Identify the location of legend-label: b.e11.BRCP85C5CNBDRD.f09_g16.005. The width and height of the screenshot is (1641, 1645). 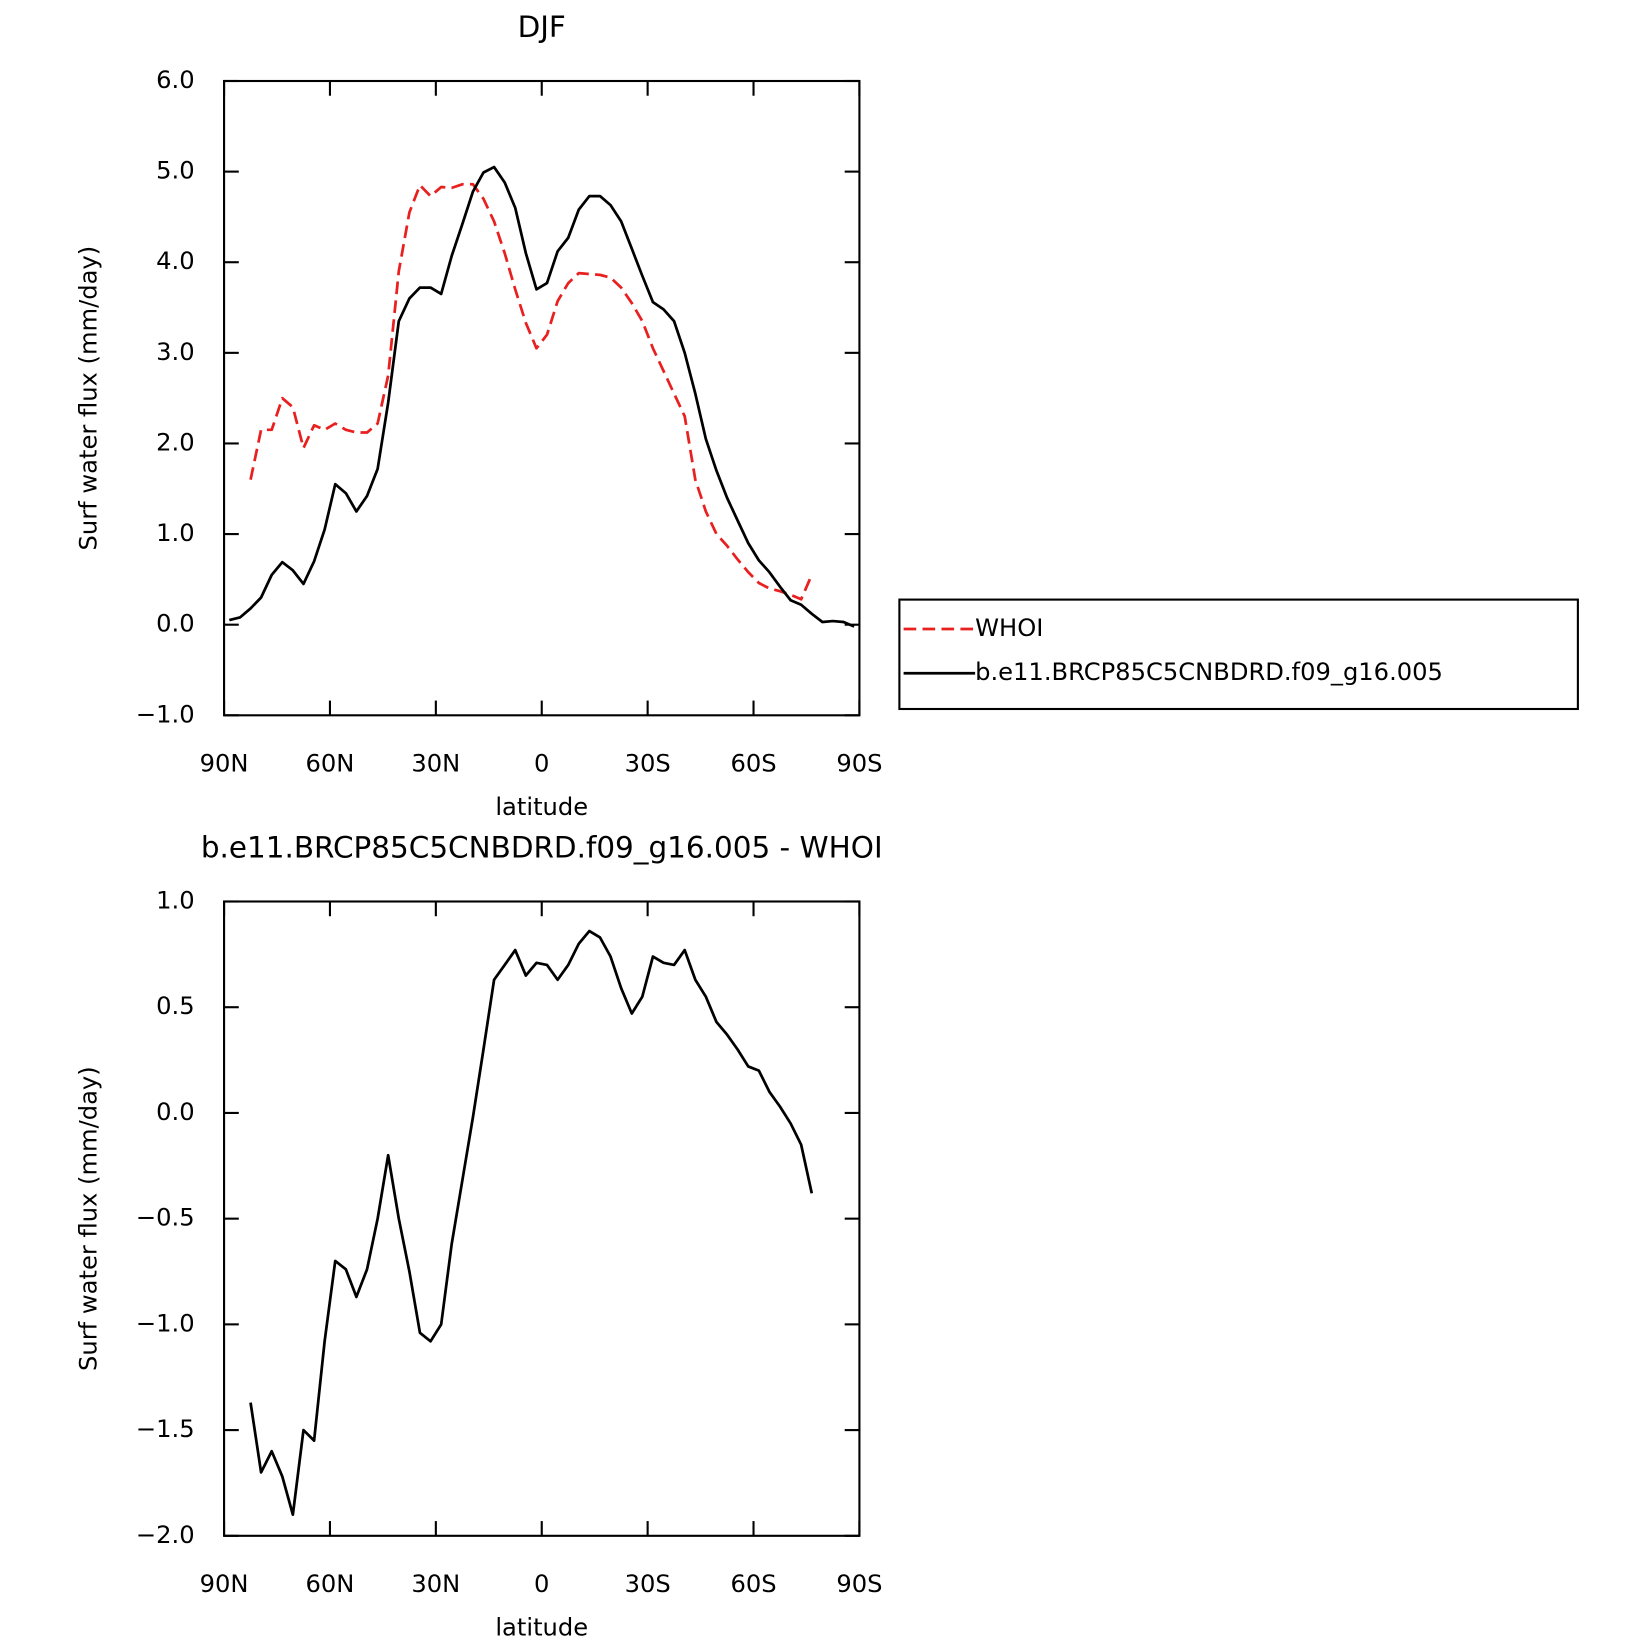
(1209, 672).